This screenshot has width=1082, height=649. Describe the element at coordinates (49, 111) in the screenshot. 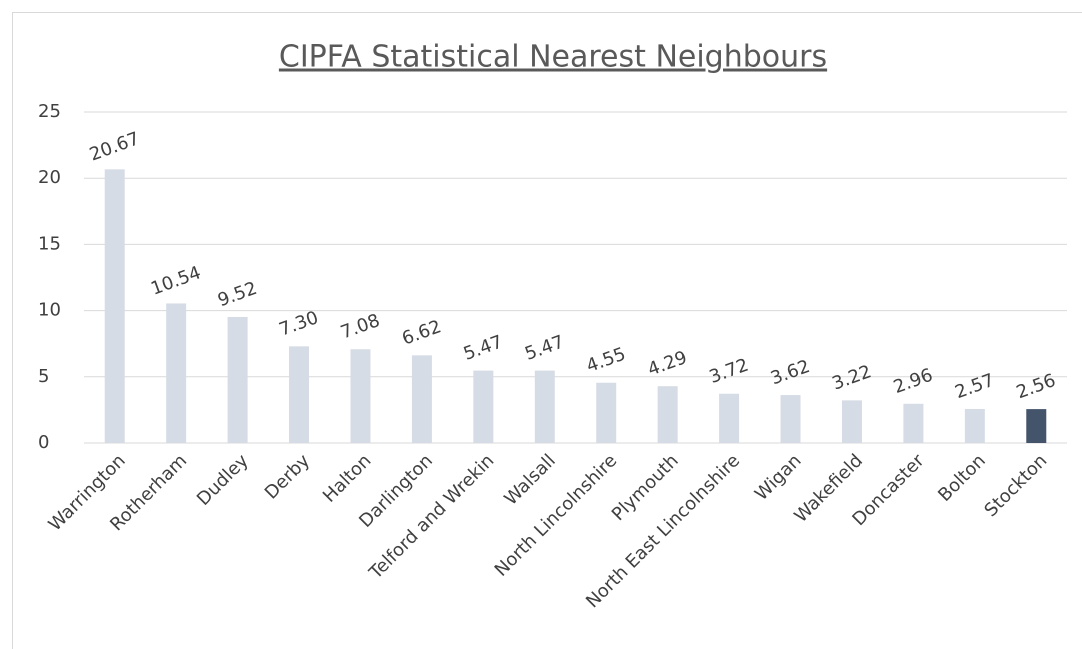

I see `y-tick-label: 25` at that location.